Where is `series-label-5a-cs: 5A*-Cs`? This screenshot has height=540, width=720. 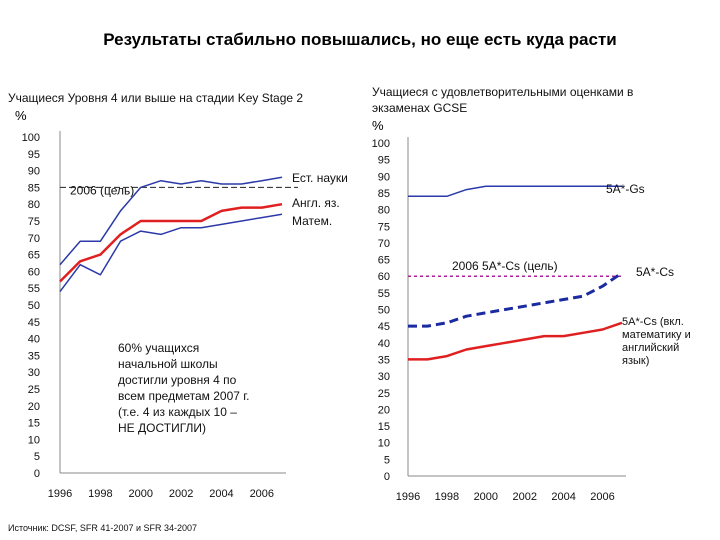
series-label-5a-cs: 5A*-Cs is located at coordinates (655, 272).